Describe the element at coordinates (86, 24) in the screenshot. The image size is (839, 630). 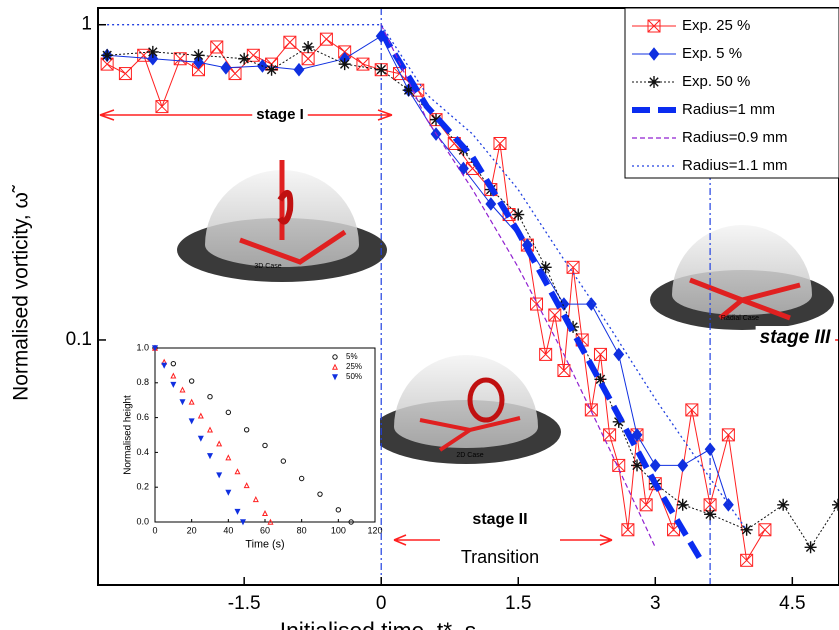
I see `y-tick-label: 1` at that location.